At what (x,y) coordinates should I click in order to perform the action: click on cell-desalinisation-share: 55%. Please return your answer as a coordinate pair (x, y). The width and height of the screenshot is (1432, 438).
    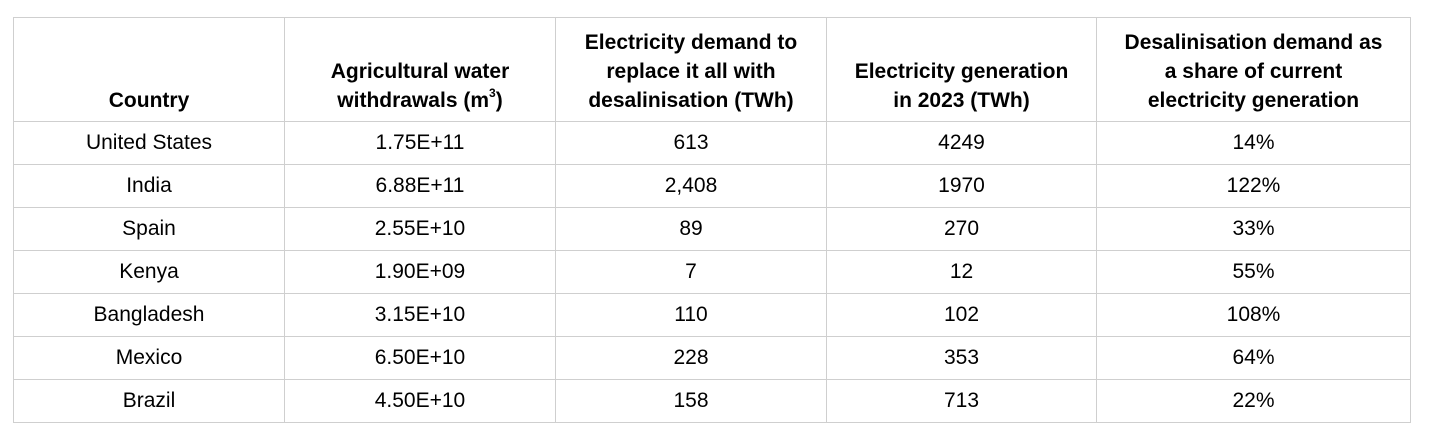
    Looking at the image, I should click on (1253, 272).